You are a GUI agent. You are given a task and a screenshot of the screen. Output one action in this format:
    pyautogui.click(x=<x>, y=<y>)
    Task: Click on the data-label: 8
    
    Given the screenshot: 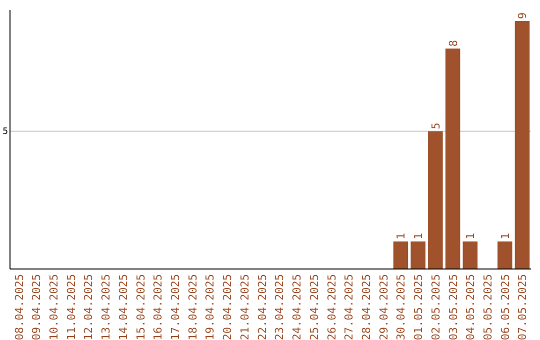 What is the action you would take?
    pyautogui.click(x=453, y=43)
    